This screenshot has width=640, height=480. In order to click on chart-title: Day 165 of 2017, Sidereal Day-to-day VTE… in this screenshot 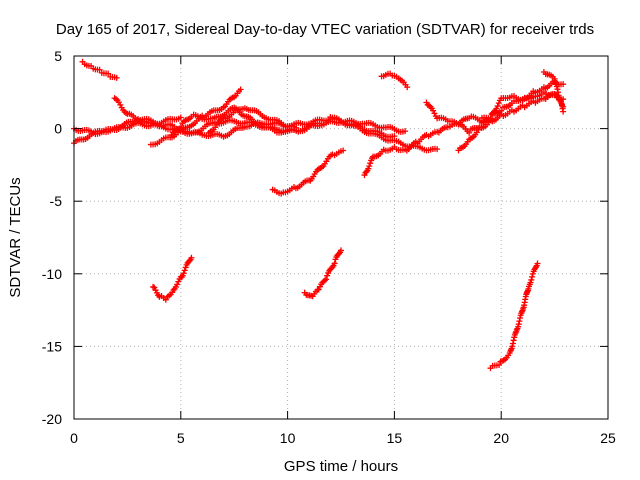, I will do `click(325, 29)`.